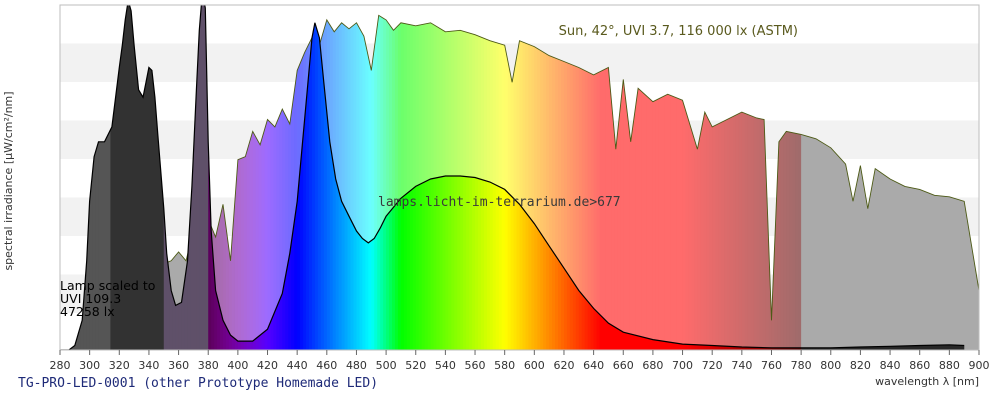  I want to click on x-tick-label: 640, so click(593, 365).